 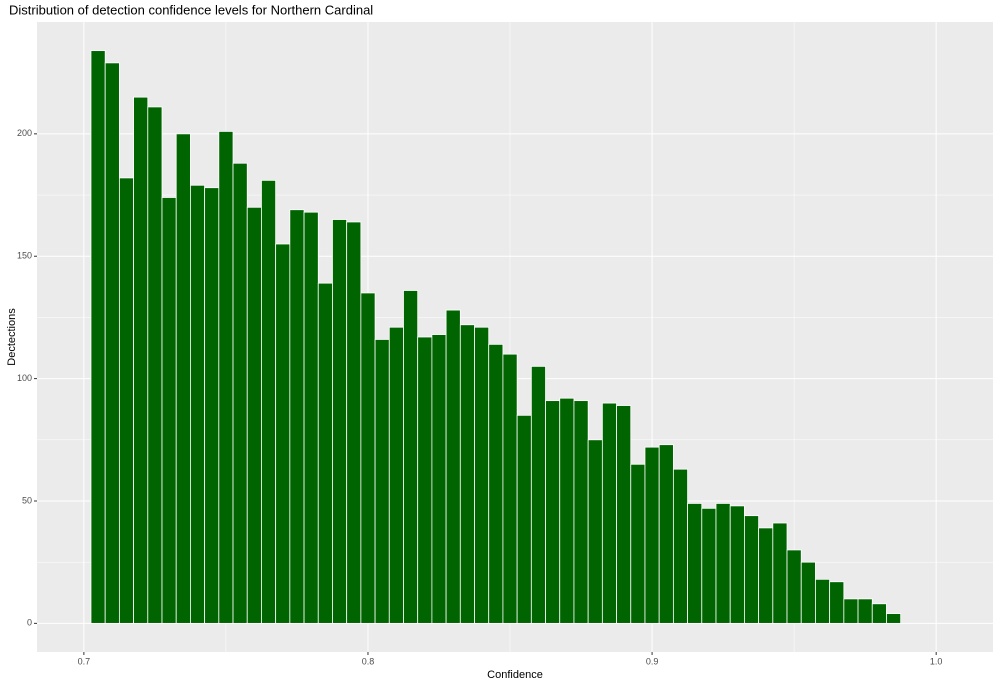 What do you see at coordinates (936, 661) in the screenshot?
I see `x-tick-label: 1.0` at bounding box center [936, 661].